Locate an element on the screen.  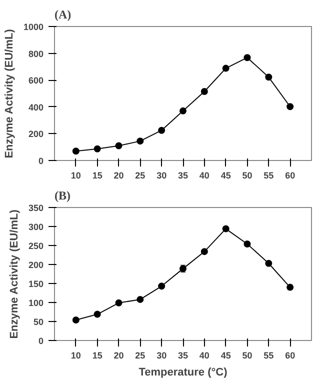
y-tick-label: 250 is located at coordinates (36, 246).